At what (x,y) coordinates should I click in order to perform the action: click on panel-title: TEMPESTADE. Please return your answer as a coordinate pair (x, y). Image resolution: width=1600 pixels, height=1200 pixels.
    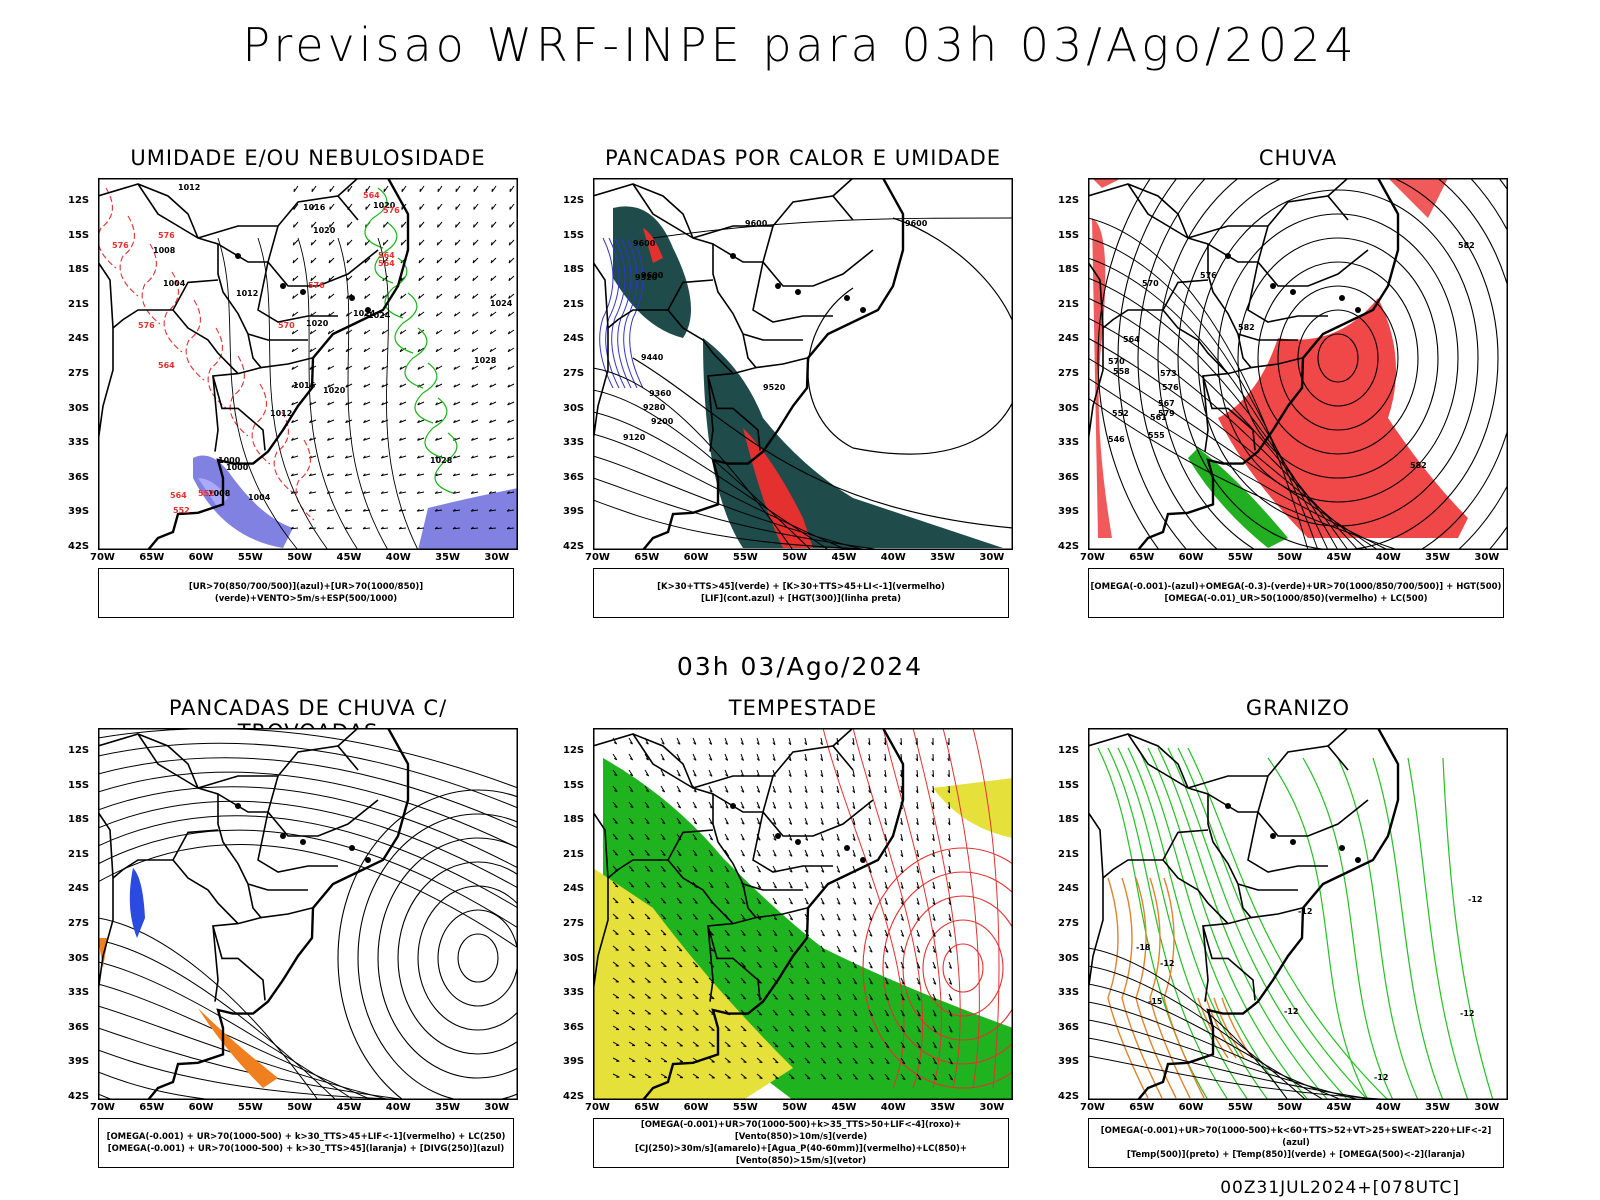
    Looking at the image, I should click on (803, 708).